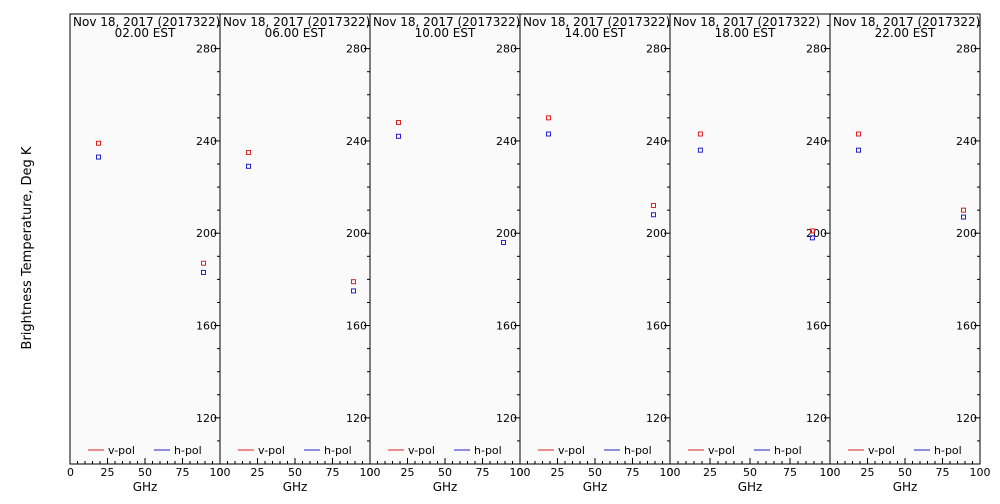 The image size is (1000, 504). What do you see at coordinates (745, 33) in the screenshot?
I see `panel-time: 18.00 EST` at bounding box center [745, 33].